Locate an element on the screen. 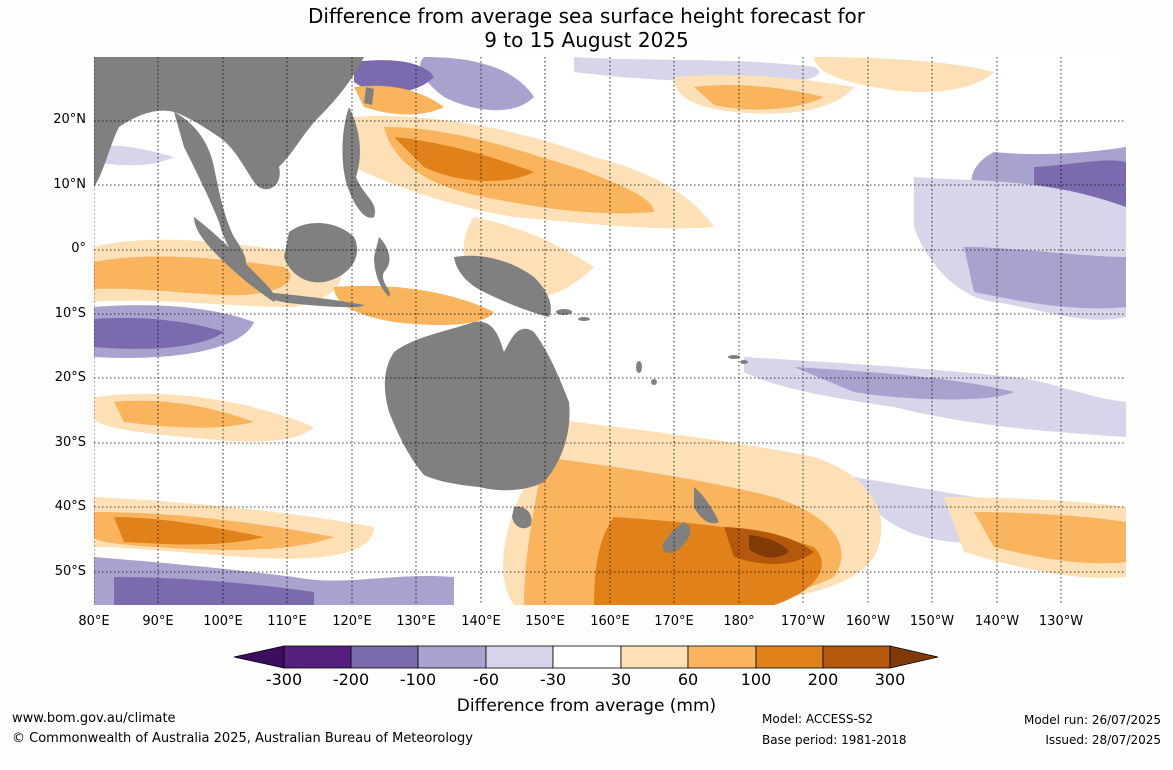 Image resolution: width=1173 pixels, height=770 pixels. lon-label-170e: 170°E is located at coordinates (674, 621).